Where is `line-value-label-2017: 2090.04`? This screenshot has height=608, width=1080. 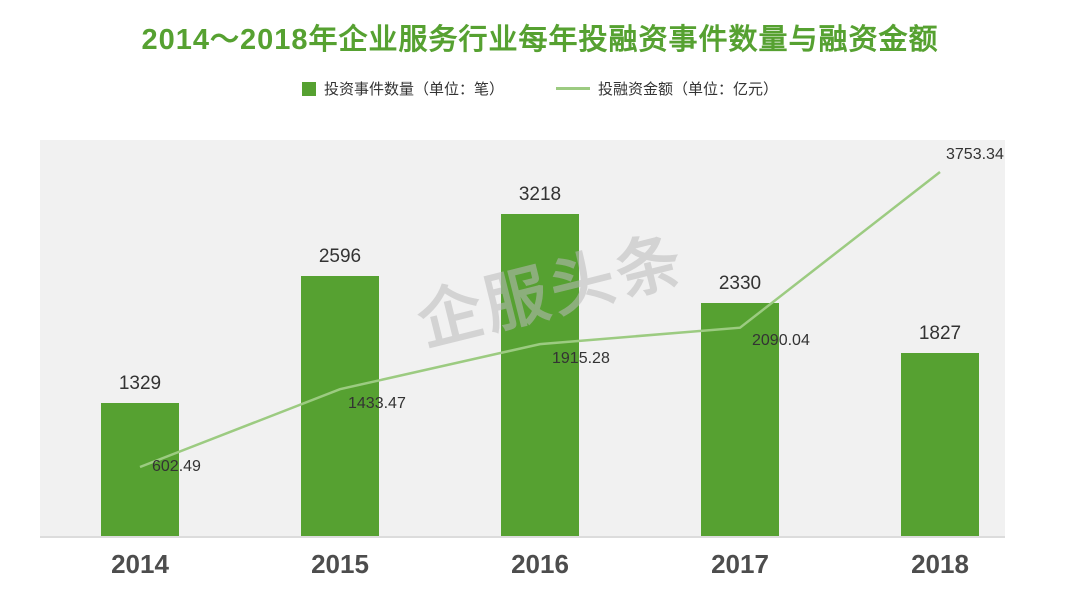
line-value-label-2017: 2090.04 is located at coordinates (781, 340).